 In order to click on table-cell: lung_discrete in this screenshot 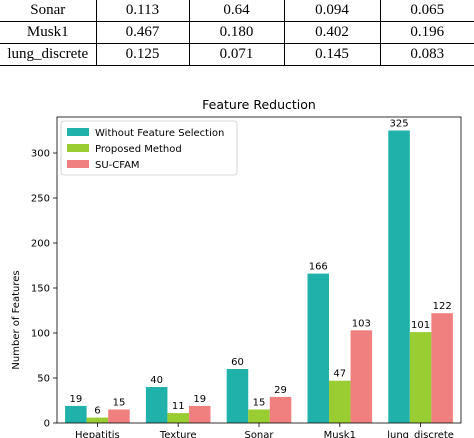, I will do `click(48, 54)`.